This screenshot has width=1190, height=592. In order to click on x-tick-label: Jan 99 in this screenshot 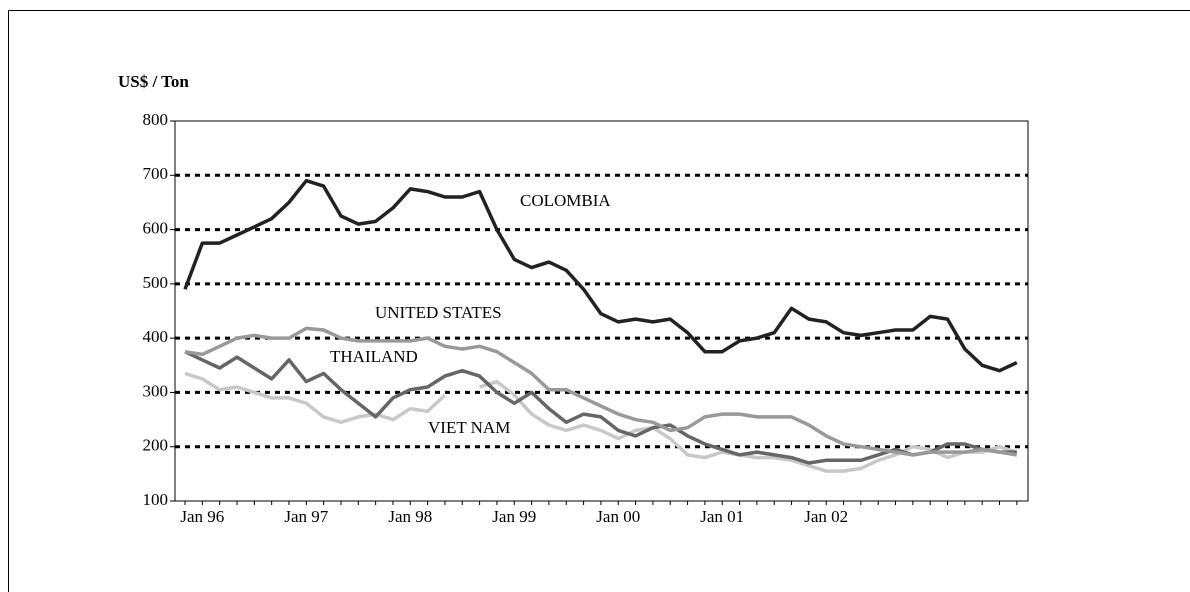, I will do `click(514, 516)`.